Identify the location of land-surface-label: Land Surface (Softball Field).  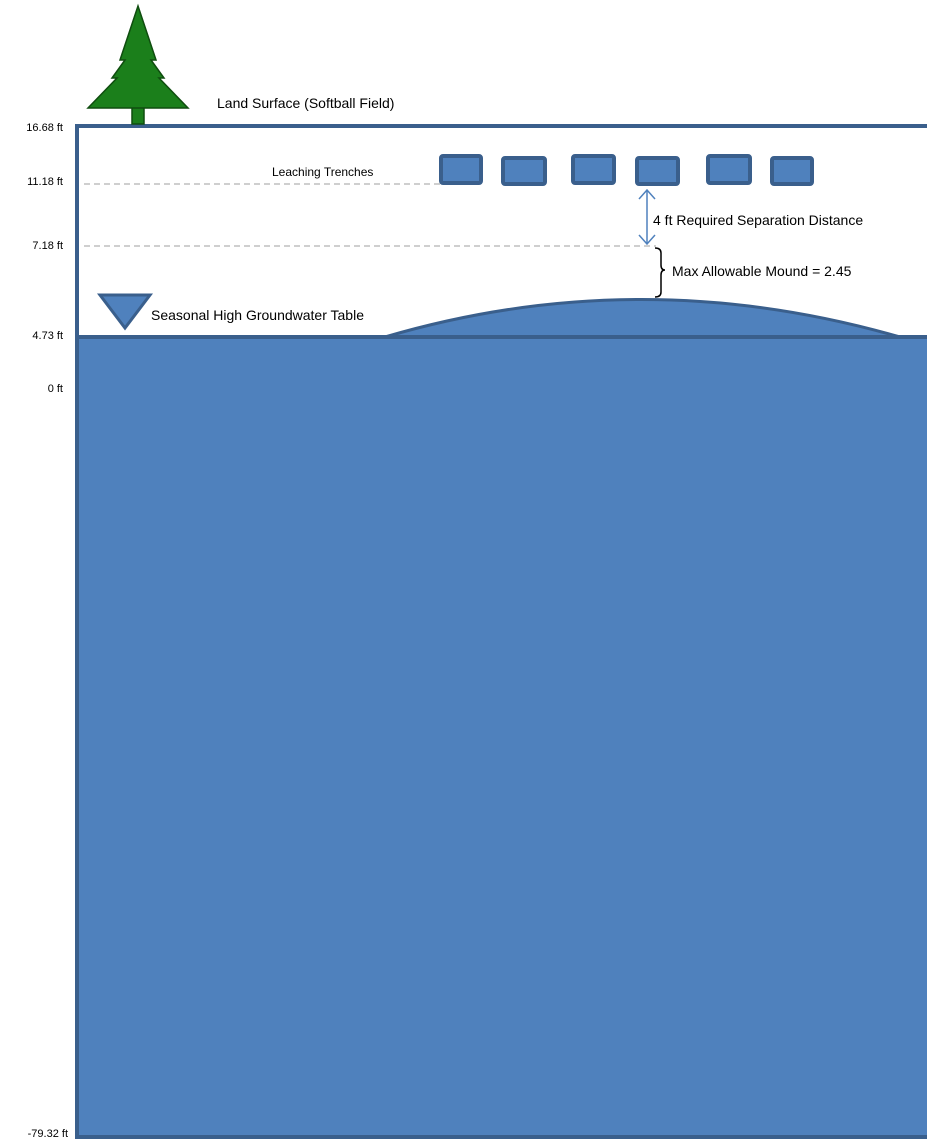
(305, 103).